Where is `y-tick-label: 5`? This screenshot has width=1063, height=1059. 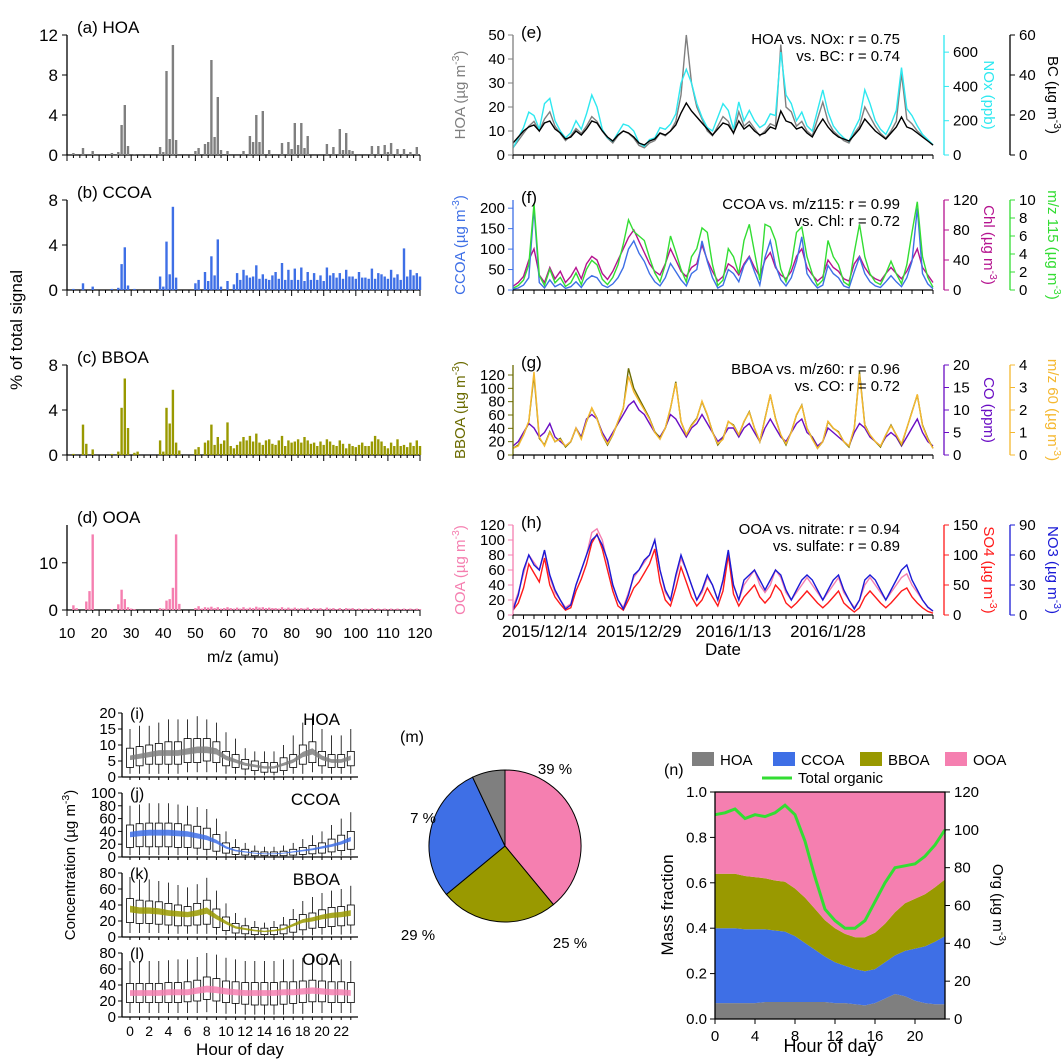
y-tick-label: 5 is located at coordinates (112, 761).